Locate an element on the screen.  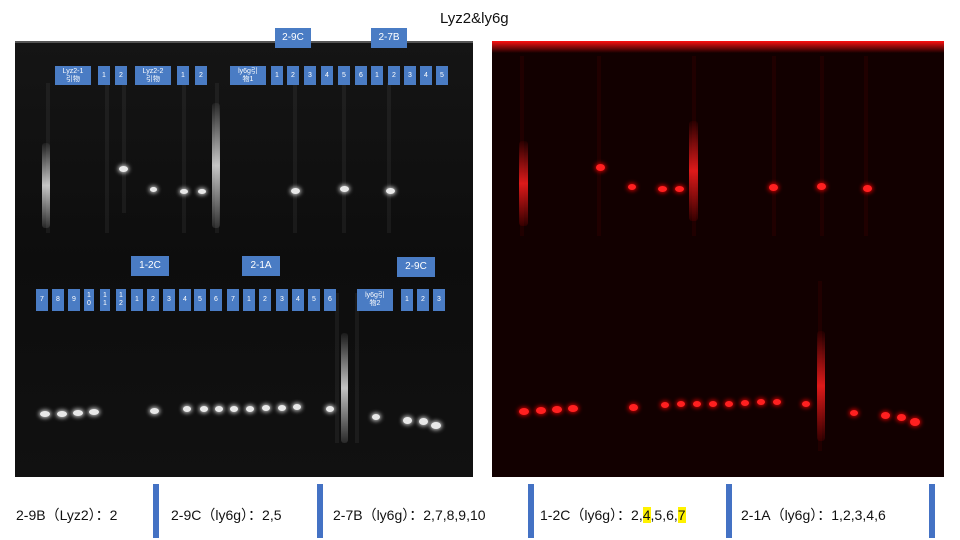
result-2-9C: 2-9C（ly6g）：2,5 is located at coordinates (226, 515).